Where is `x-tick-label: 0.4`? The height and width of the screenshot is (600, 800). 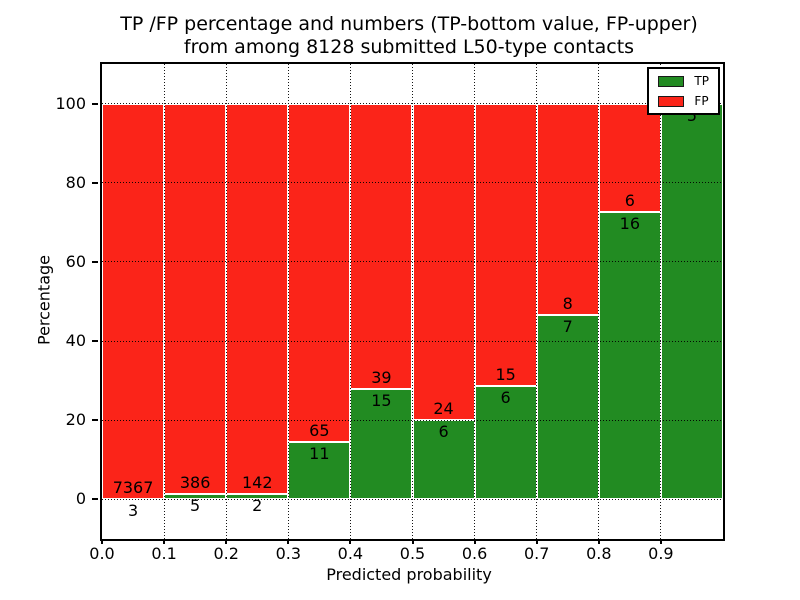 x-tick-label: 0.4 is located at coordinates (350, 553).